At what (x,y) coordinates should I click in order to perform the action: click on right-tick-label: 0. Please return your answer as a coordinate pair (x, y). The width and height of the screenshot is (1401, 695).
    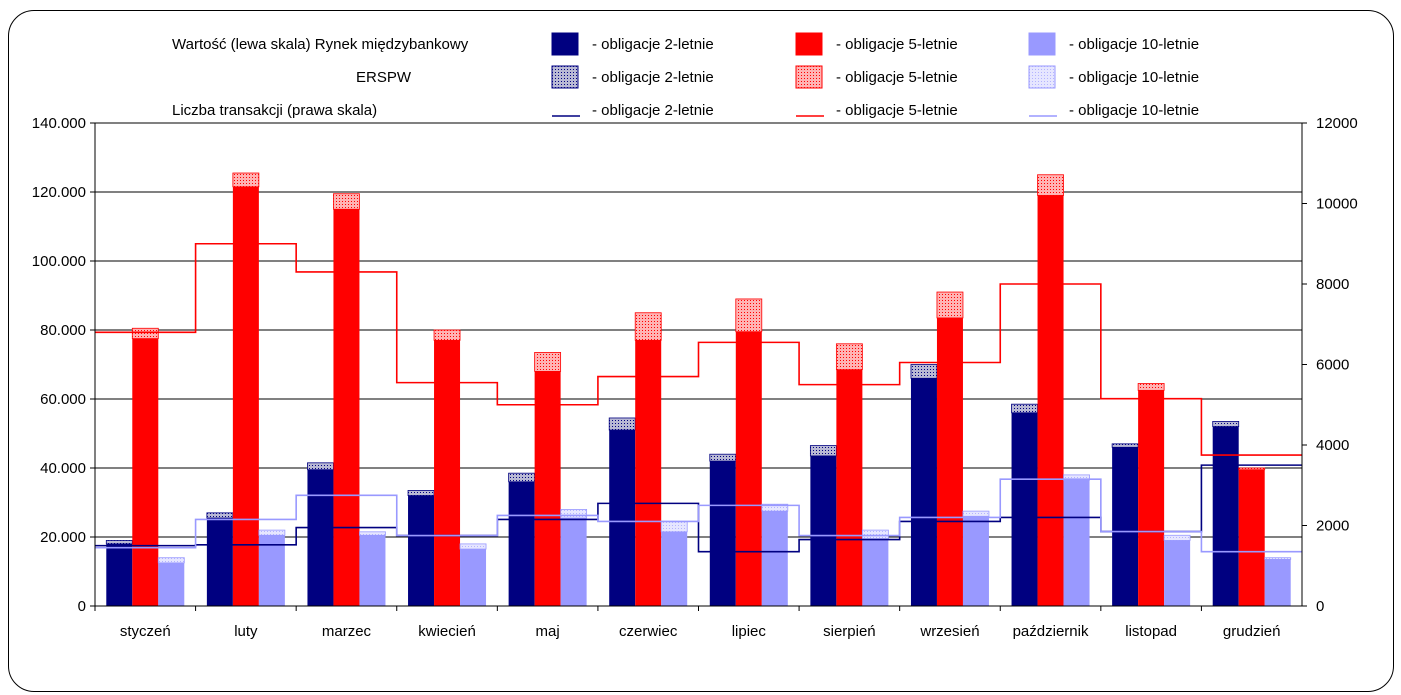
    Looking at the image, I should click on (1320, 606).